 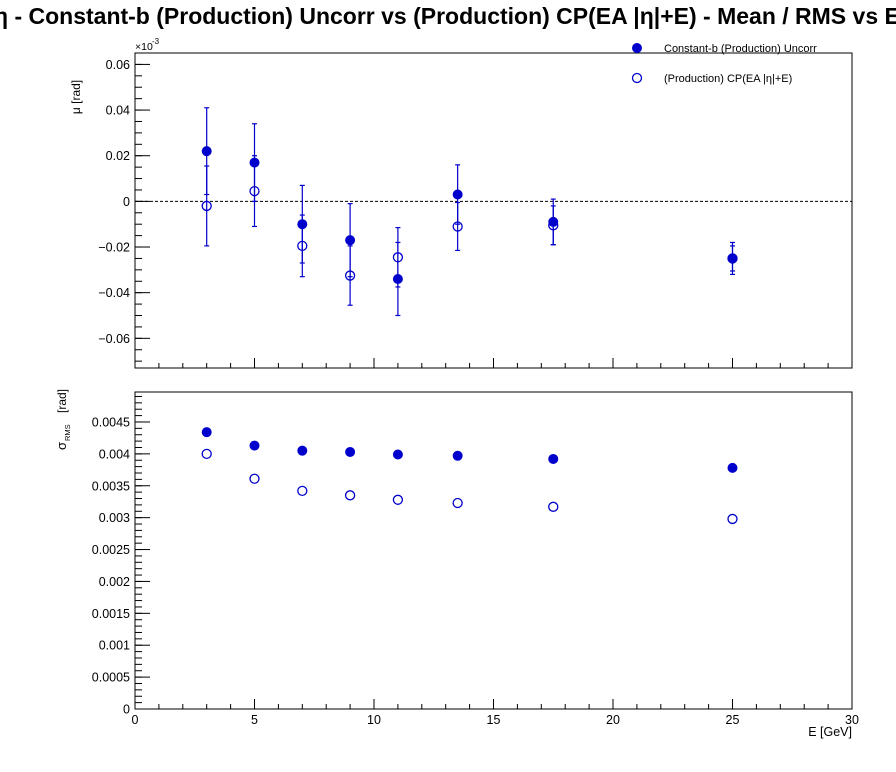 What do you see at coordinates (67, 432) in the screenshot?
I see `y-axis-label-subscript: RMS` at bounding box center [67, 432].